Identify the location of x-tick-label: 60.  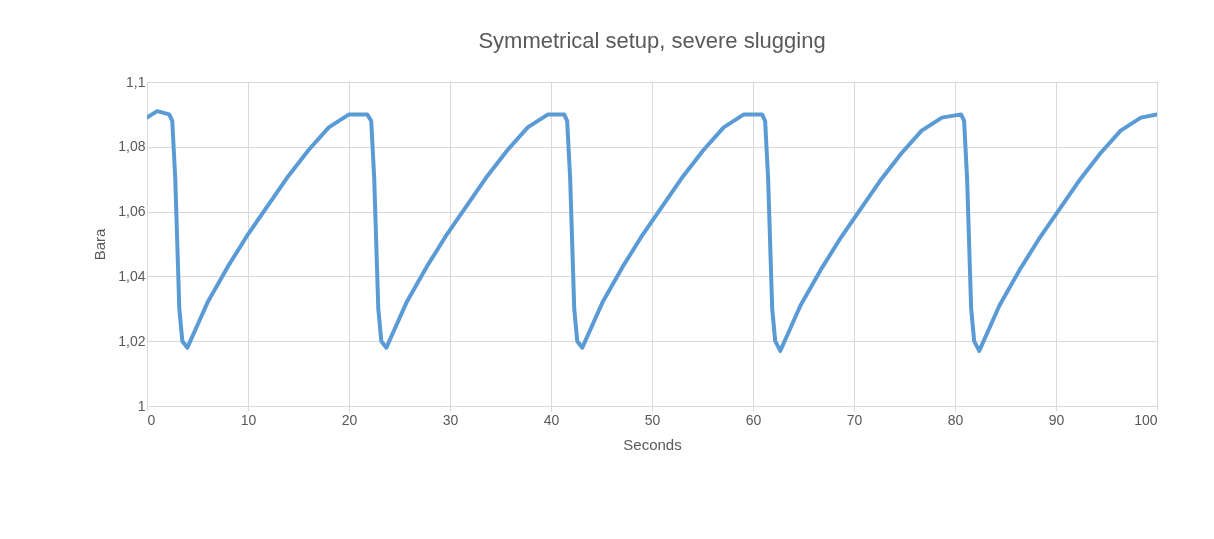
(753, 419).